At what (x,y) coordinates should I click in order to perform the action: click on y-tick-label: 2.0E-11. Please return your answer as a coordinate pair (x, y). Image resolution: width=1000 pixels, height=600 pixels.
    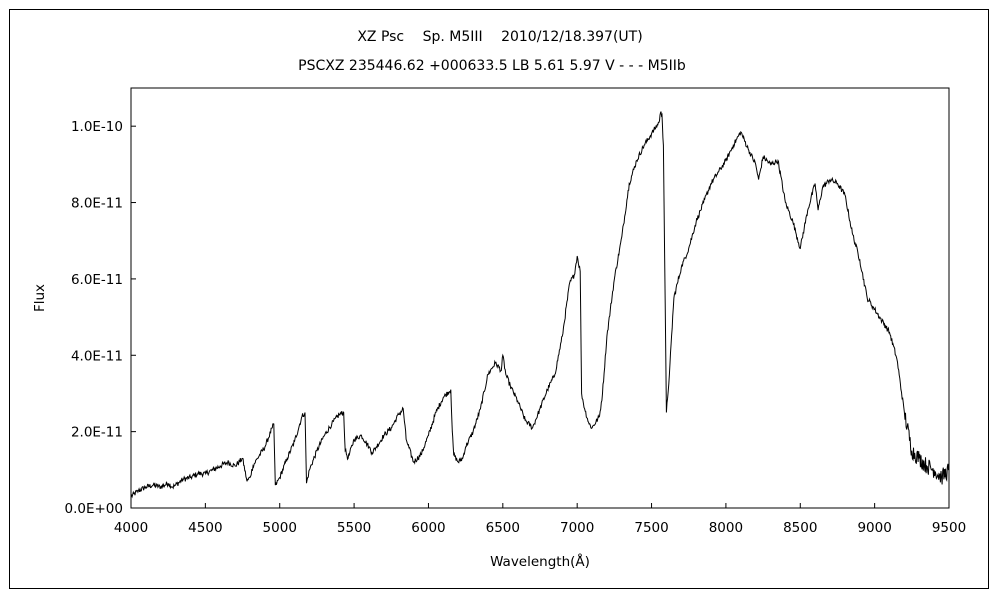
    Looking at the image, I should click on (97, 433).